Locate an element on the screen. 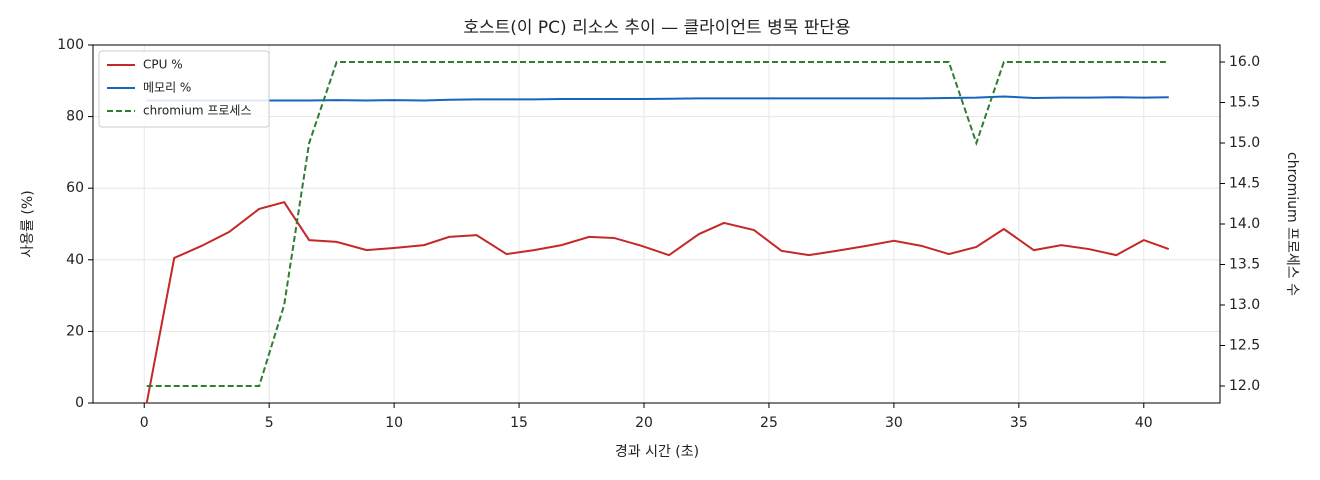 The height and width of the screenshot is (480, 1320). x-tick-label: 30 is located at coordinates (894, 423).